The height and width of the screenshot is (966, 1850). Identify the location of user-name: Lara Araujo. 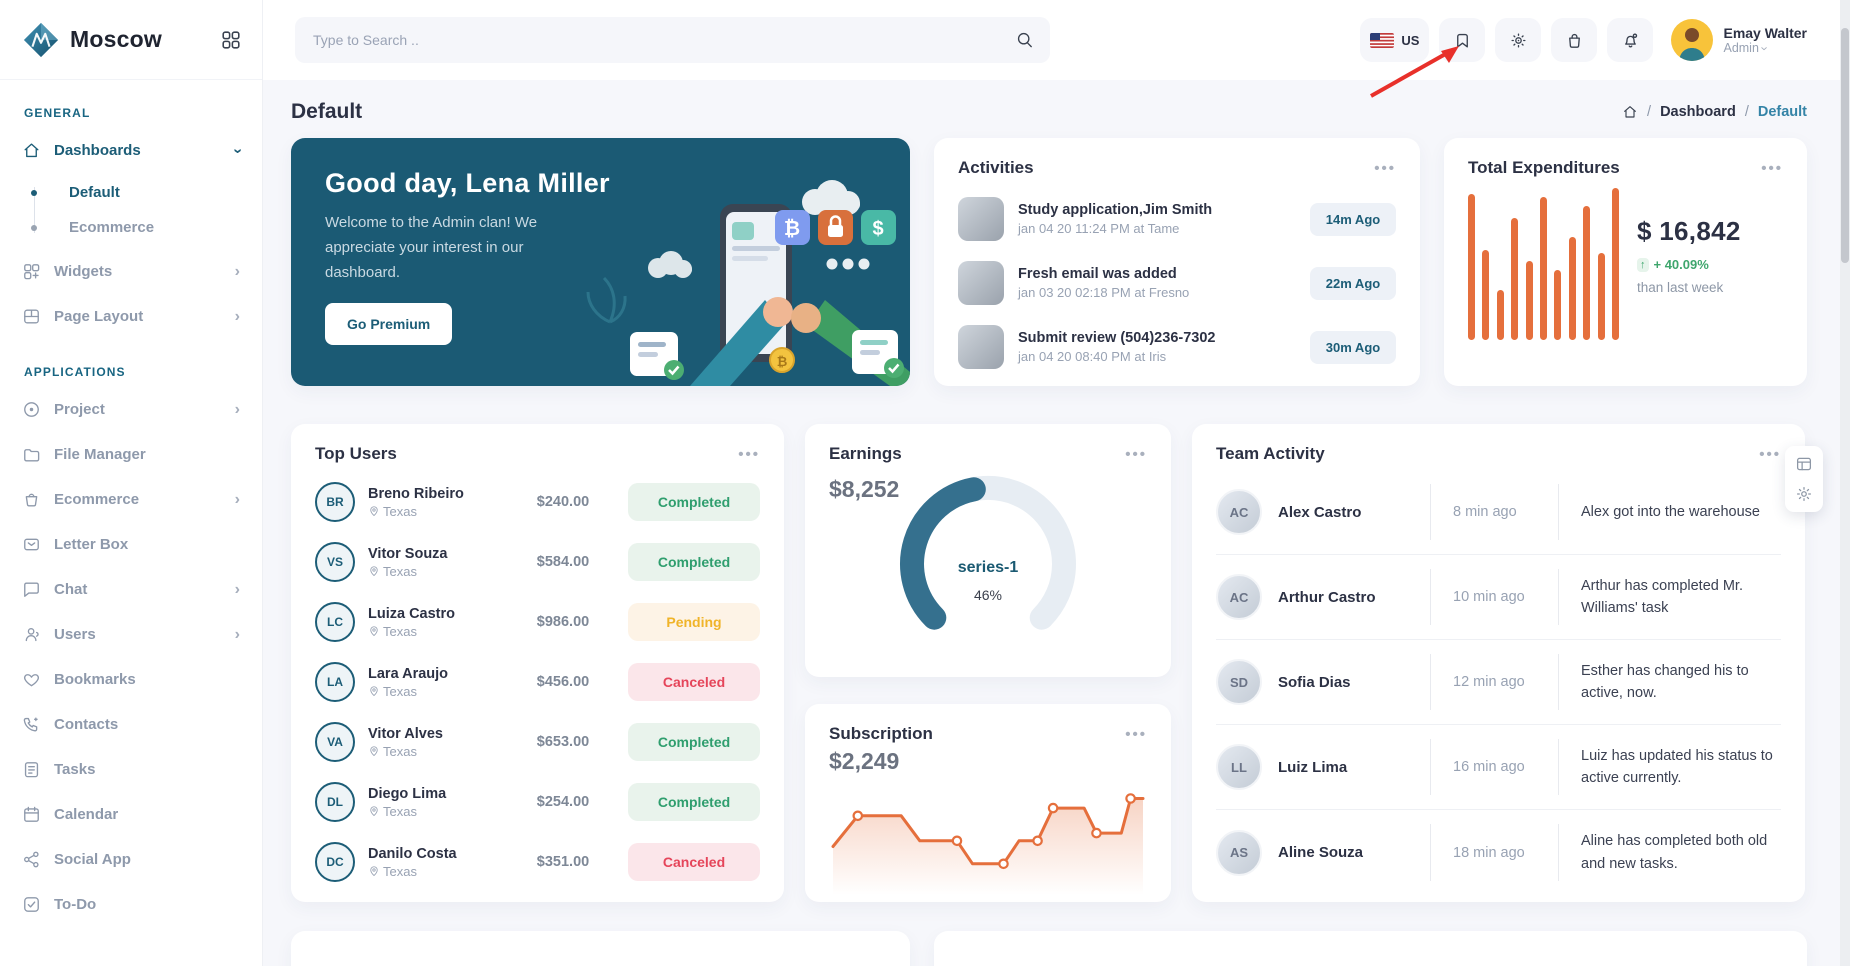
(408, 673).